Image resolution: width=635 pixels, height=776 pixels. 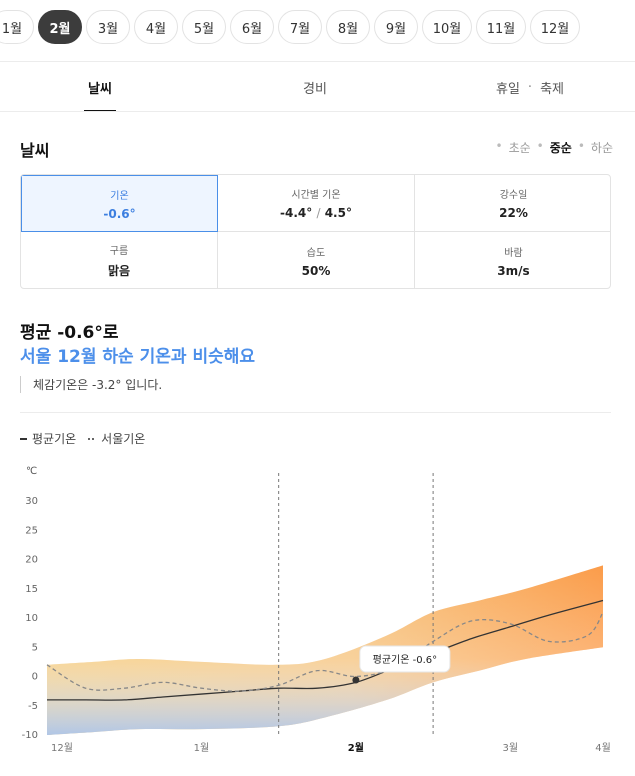 What do you see at coordinates (31, 471) in the screenshot?
I see `y-unit-label: ℃` at bounding box center [31, 471].